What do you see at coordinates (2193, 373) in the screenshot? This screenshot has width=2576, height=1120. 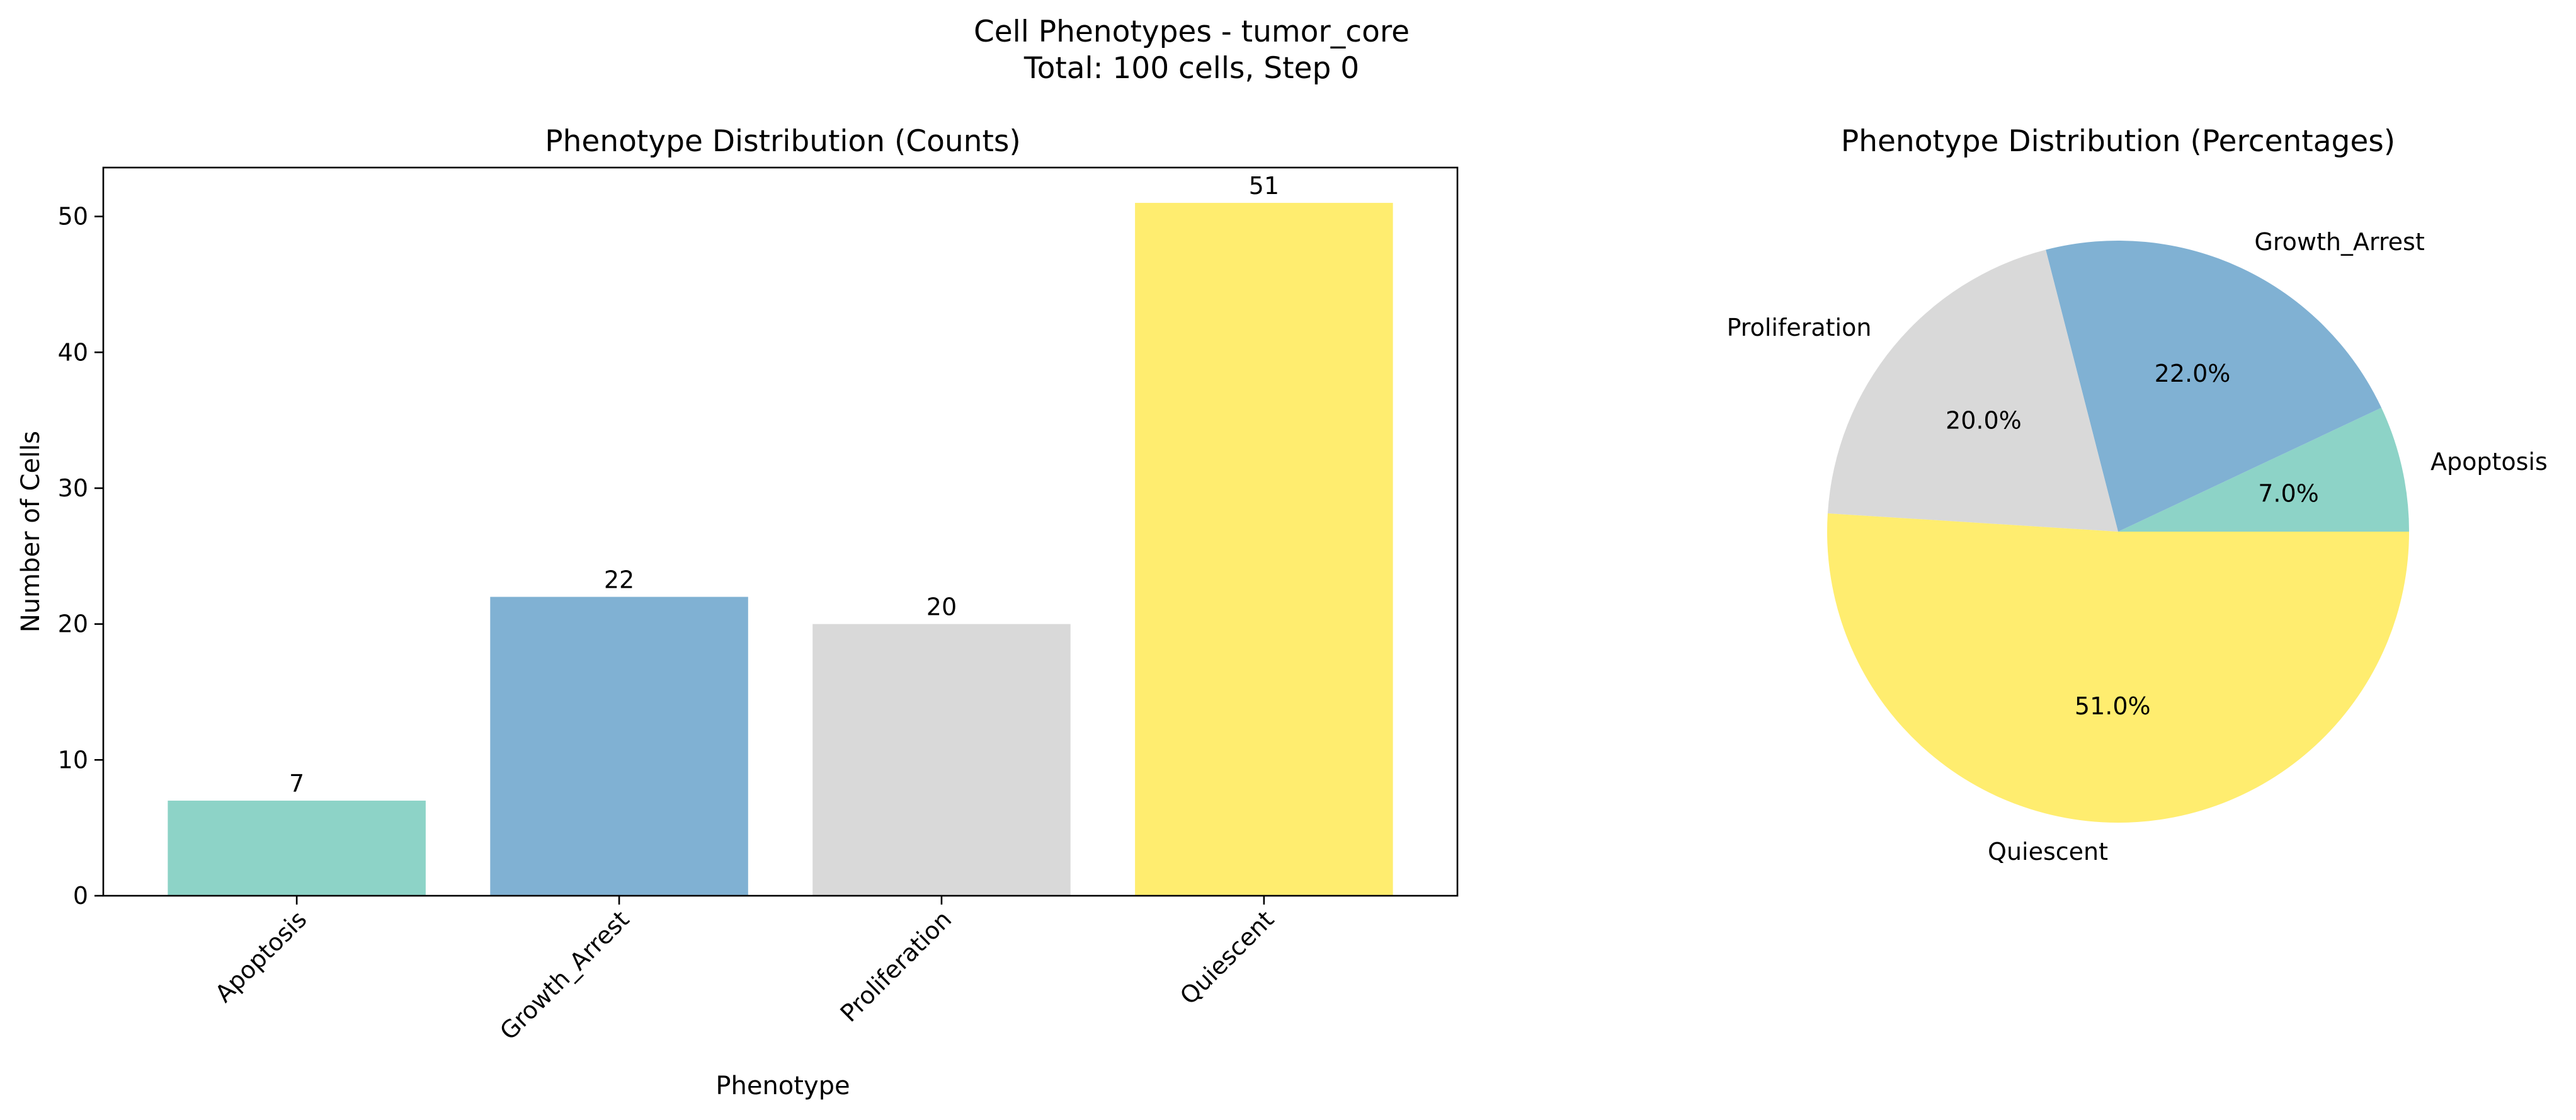 I see `pie-percent-label: 22.0%` at bounding box center [2193, 373].